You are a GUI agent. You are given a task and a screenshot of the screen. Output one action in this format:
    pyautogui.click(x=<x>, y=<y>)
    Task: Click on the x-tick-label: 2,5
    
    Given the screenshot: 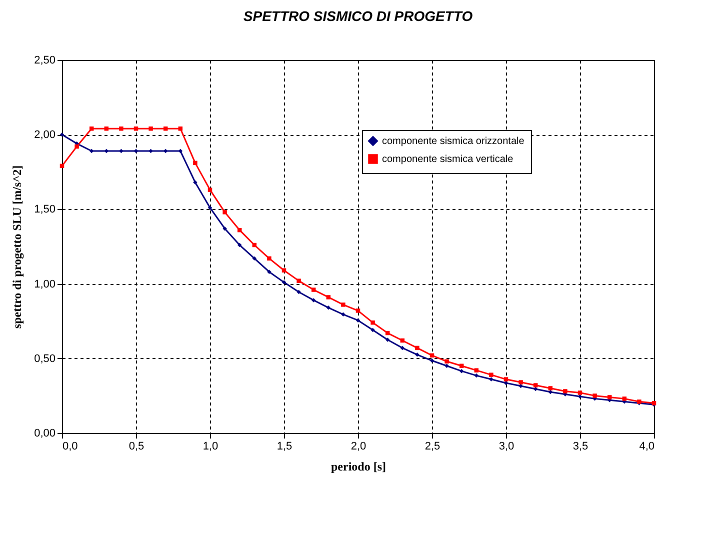 What is the action you would take?
    pyautogui.click(x=432, y=446)
    